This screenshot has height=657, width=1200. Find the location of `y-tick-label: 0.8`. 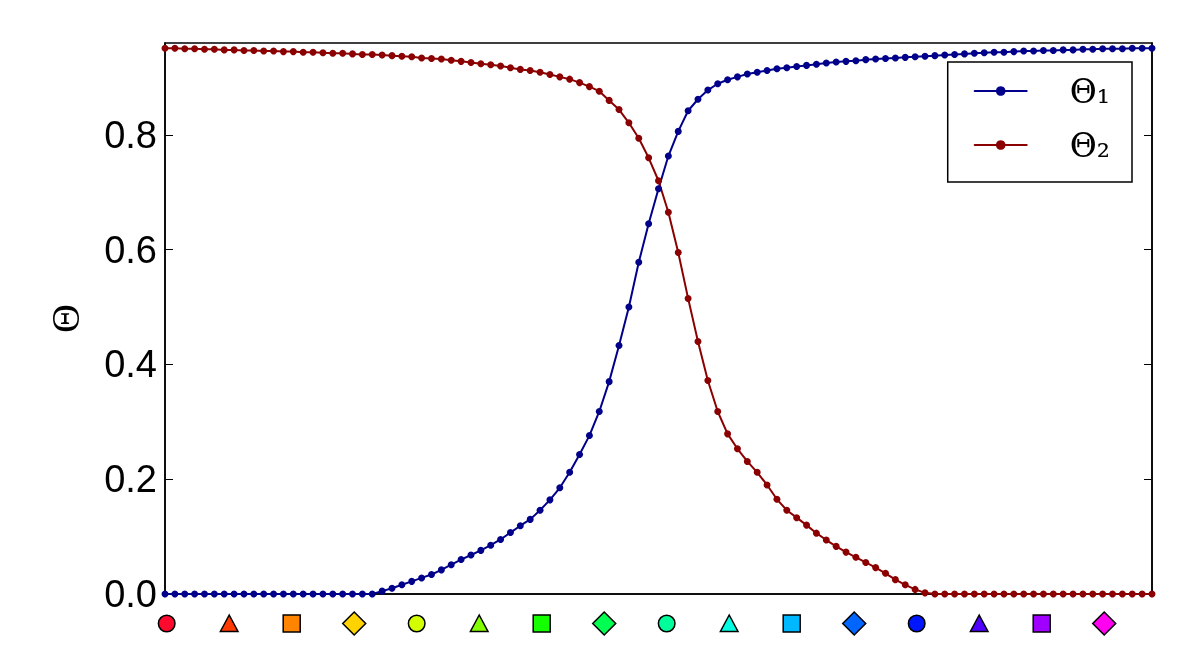

y-tick-label: 0.8 is located at coordinates (130, 134).